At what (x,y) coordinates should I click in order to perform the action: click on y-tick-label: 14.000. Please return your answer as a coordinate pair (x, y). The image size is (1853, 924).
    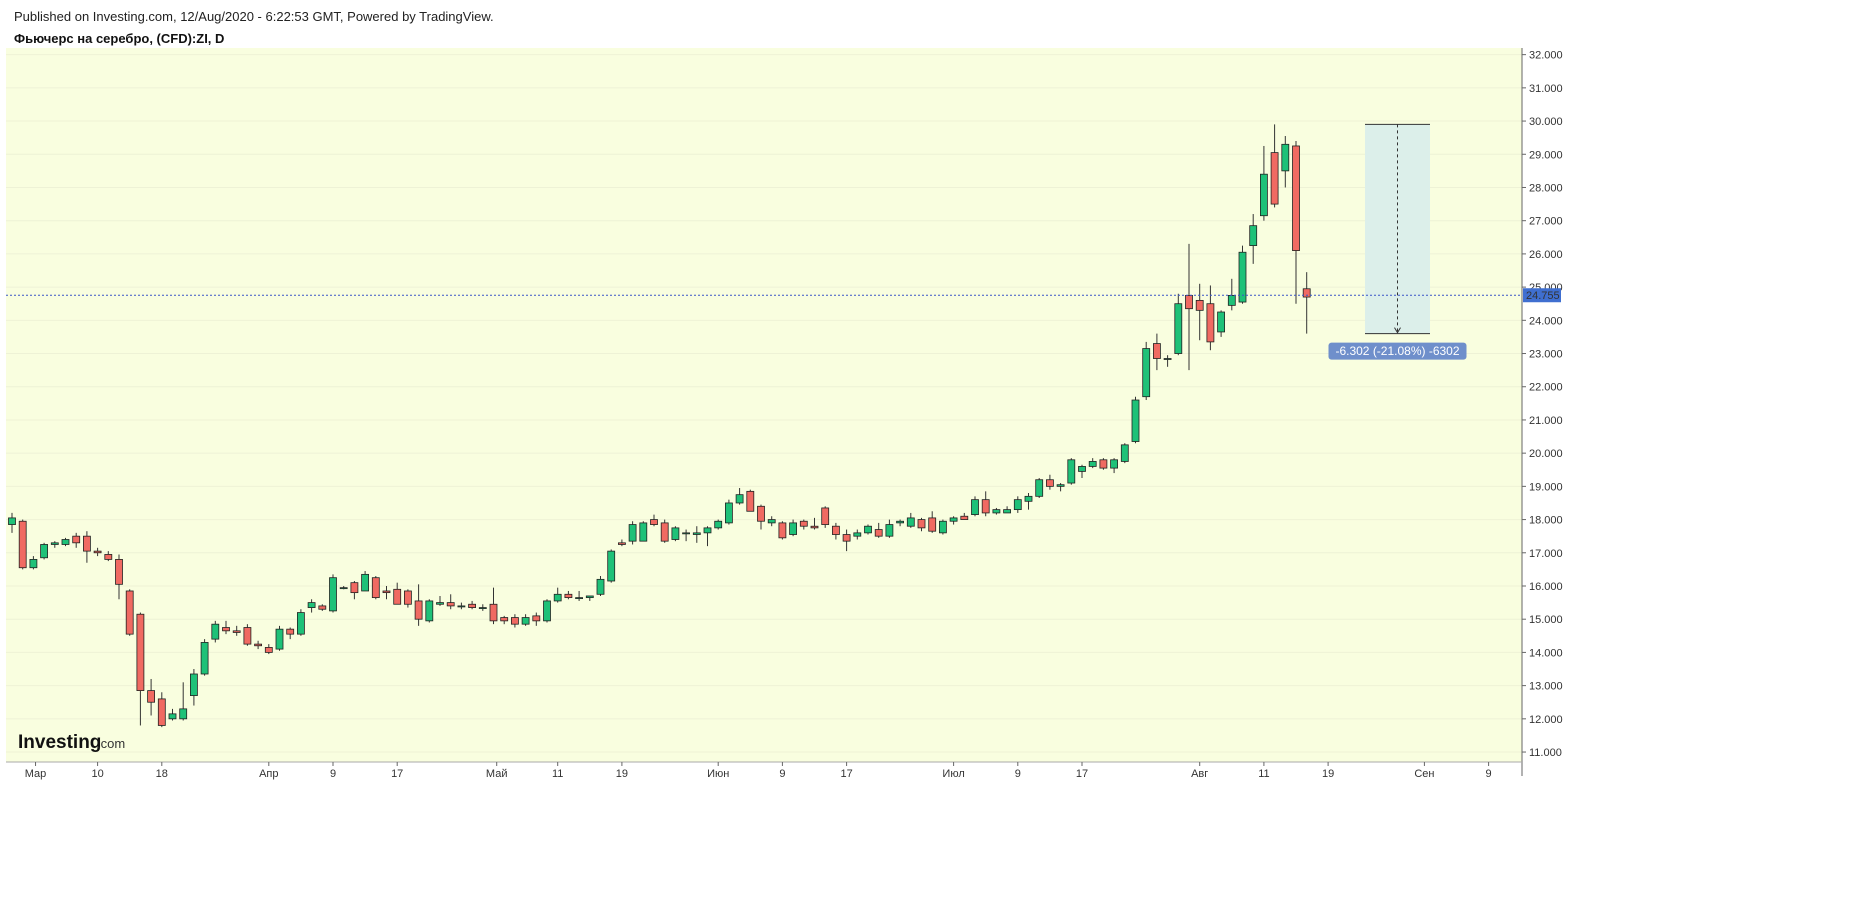
    Looking at the image, I should click on (1546, 653).